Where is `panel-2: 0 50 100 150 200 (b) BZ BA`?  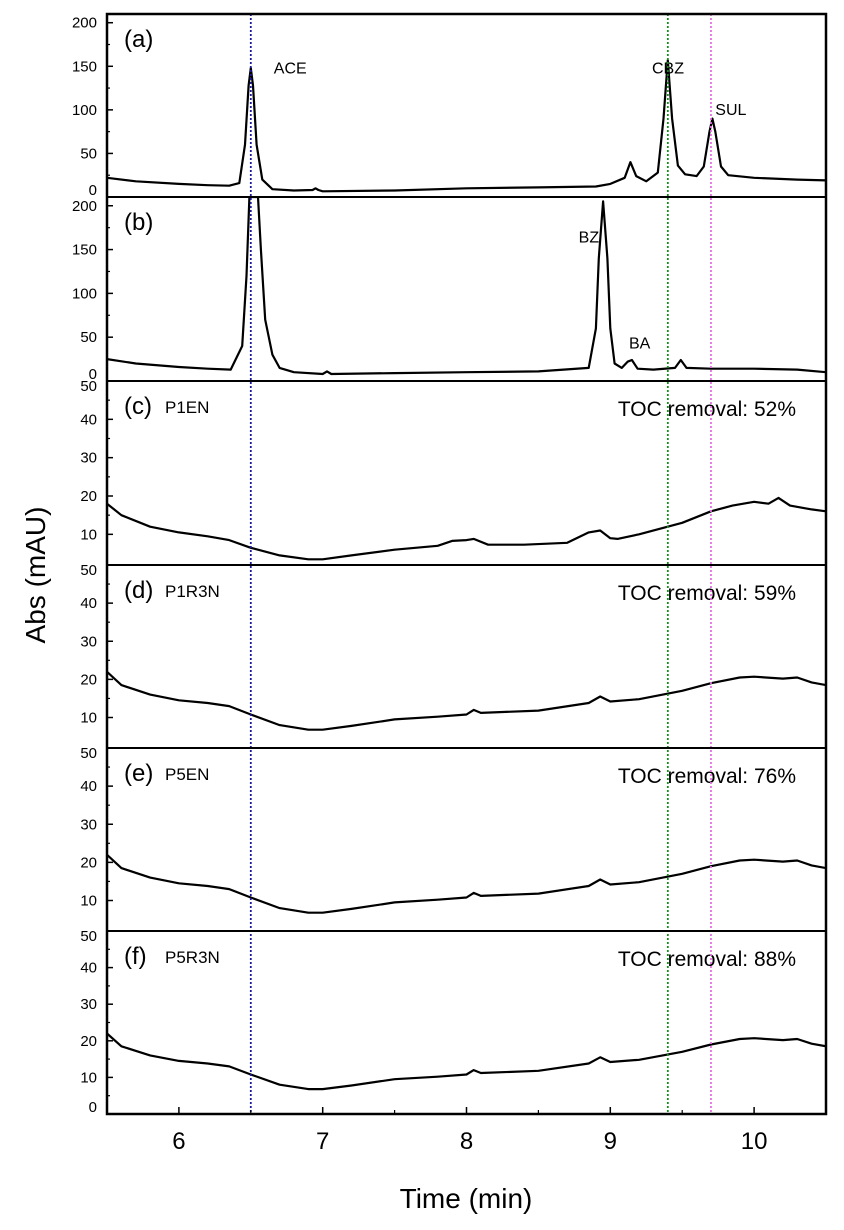
panel-2: 0 50 100 150 200 (b) BZ BA is located at coordinates (449, 290).